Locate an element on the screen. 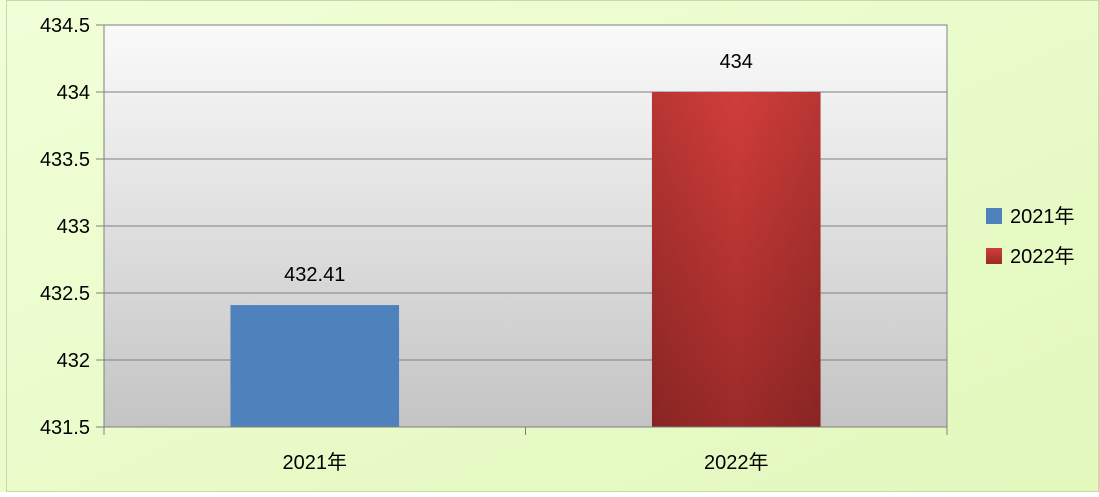  data-label: 434 is located at coordinates (736, 62).